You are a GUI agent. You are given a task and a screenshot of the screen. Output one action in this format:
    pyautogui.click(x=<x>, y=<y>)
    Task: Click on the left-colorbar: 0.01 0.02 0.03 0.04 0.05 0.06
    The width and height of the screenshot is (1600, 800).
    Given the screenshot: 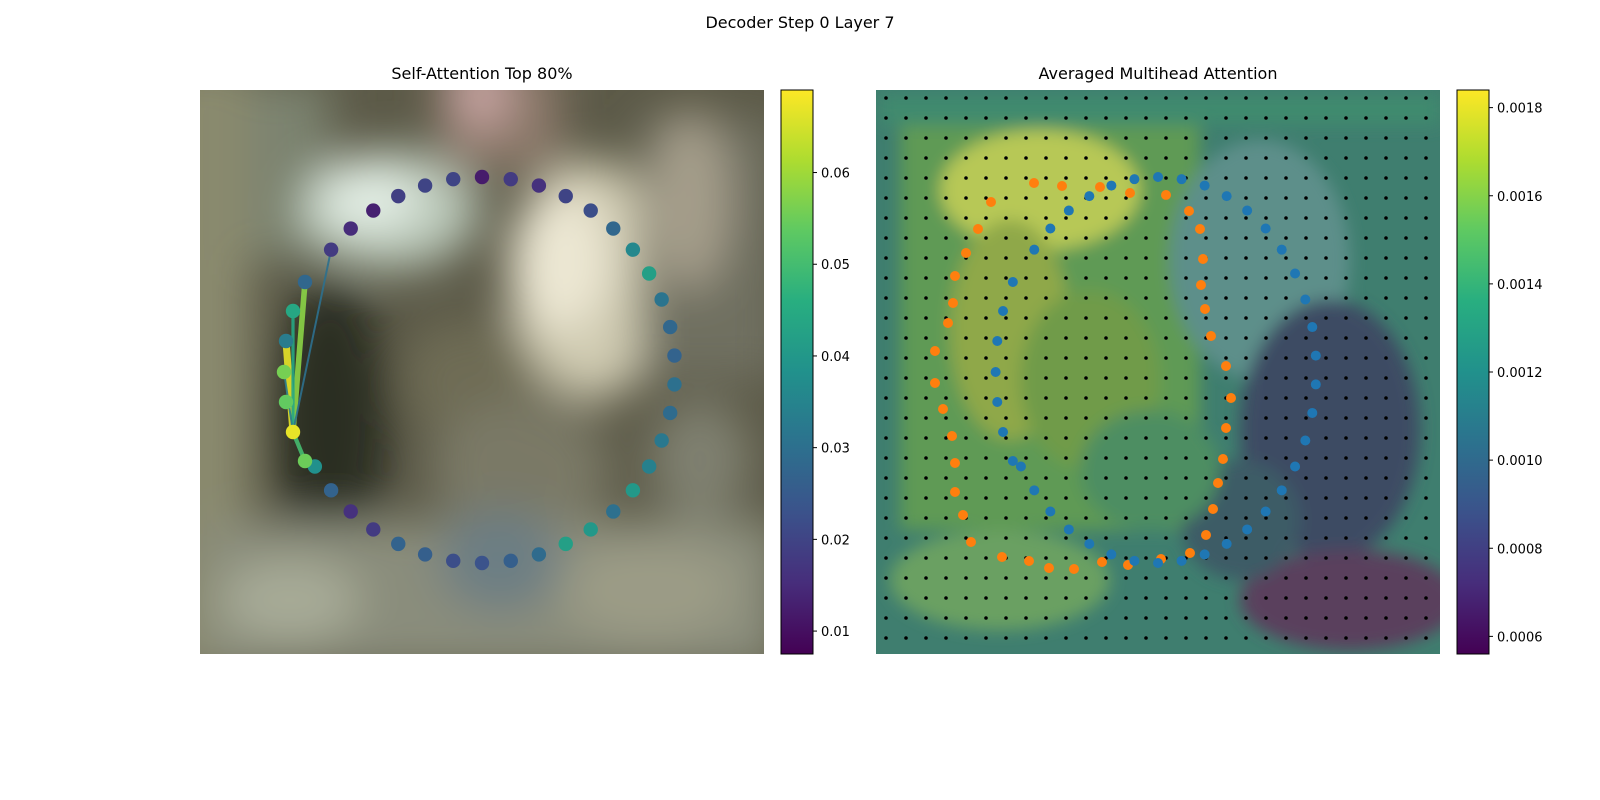 What is the action you would take?
    pyautogui.click(x=815, y=372)
    